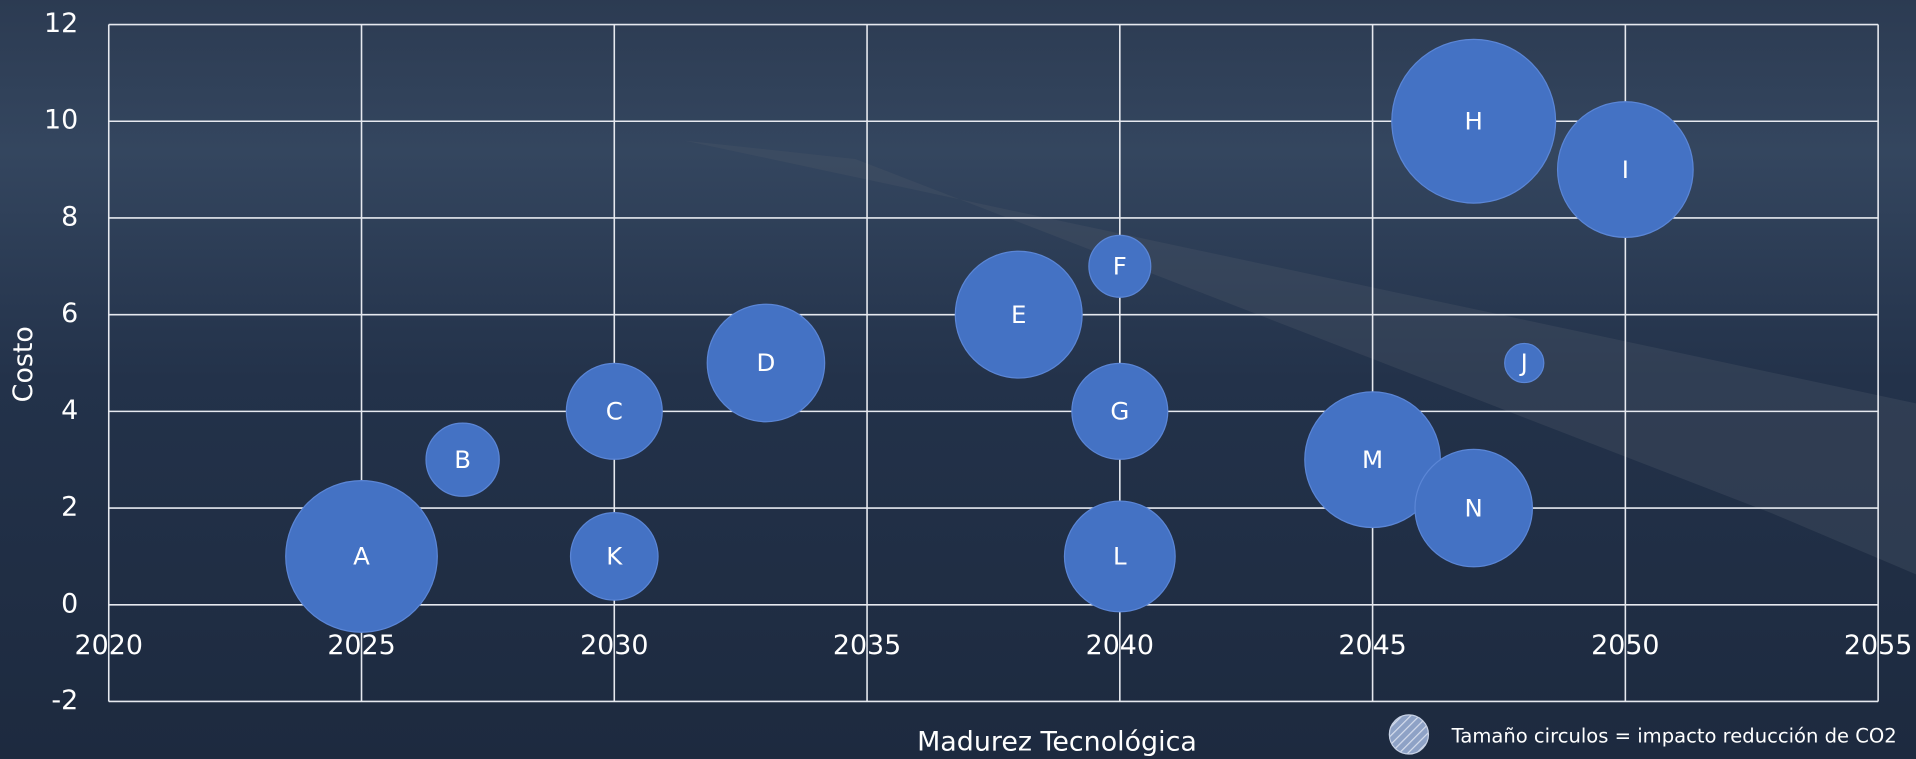 This screenshot has height=759, width=1916. I want to click on bubble-label: I, so click(1625, 169).